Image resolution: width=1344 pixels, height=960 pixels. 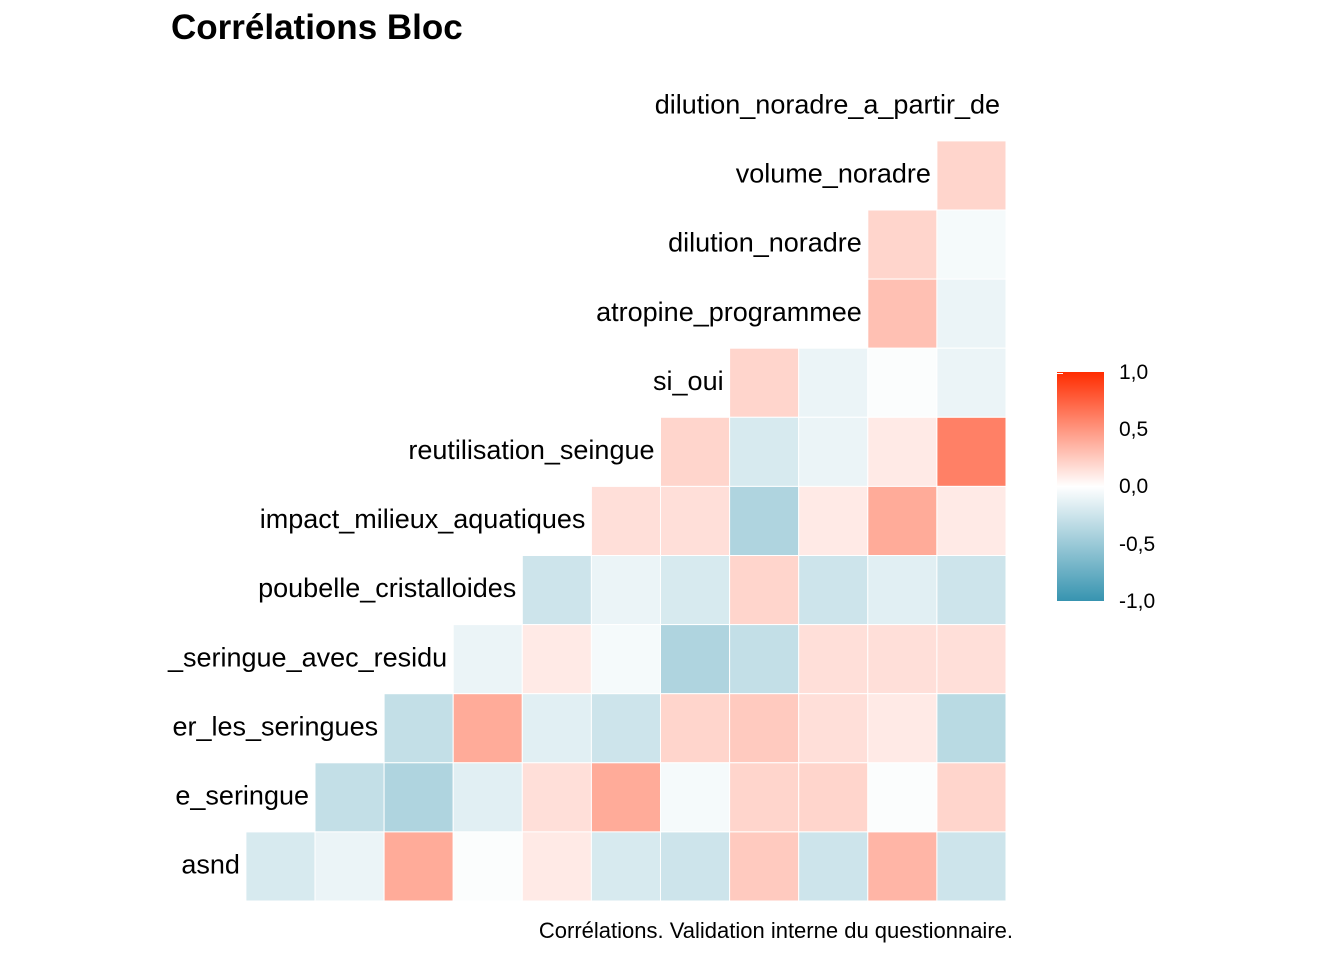 What do you see at coordinates (1137, 601) in the screenshot?
I see `legend-tick-label: -1,0` at bounding box center [1137, 601].